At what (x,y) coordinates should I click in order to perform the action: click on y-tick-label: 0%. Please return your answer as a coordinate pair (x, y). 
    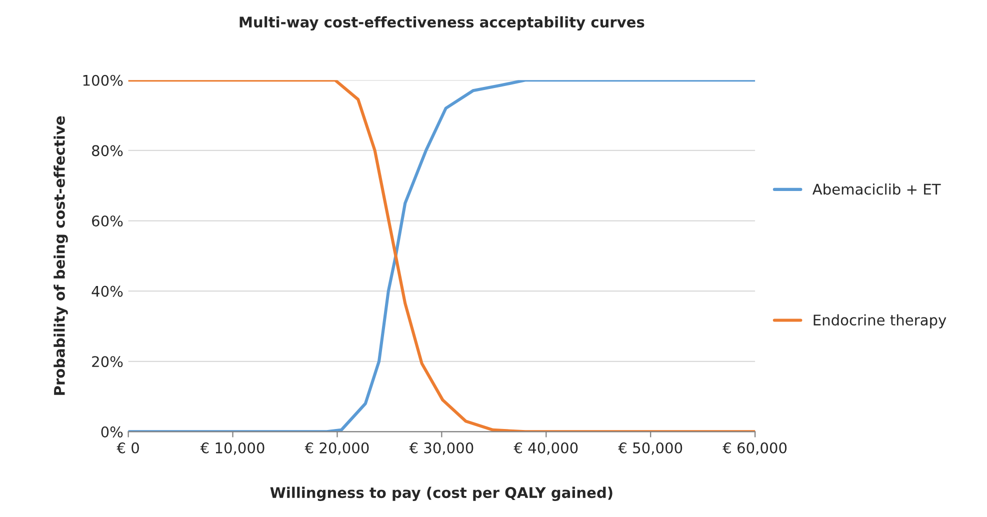
    Looking at the image, I should click on (112, 432).